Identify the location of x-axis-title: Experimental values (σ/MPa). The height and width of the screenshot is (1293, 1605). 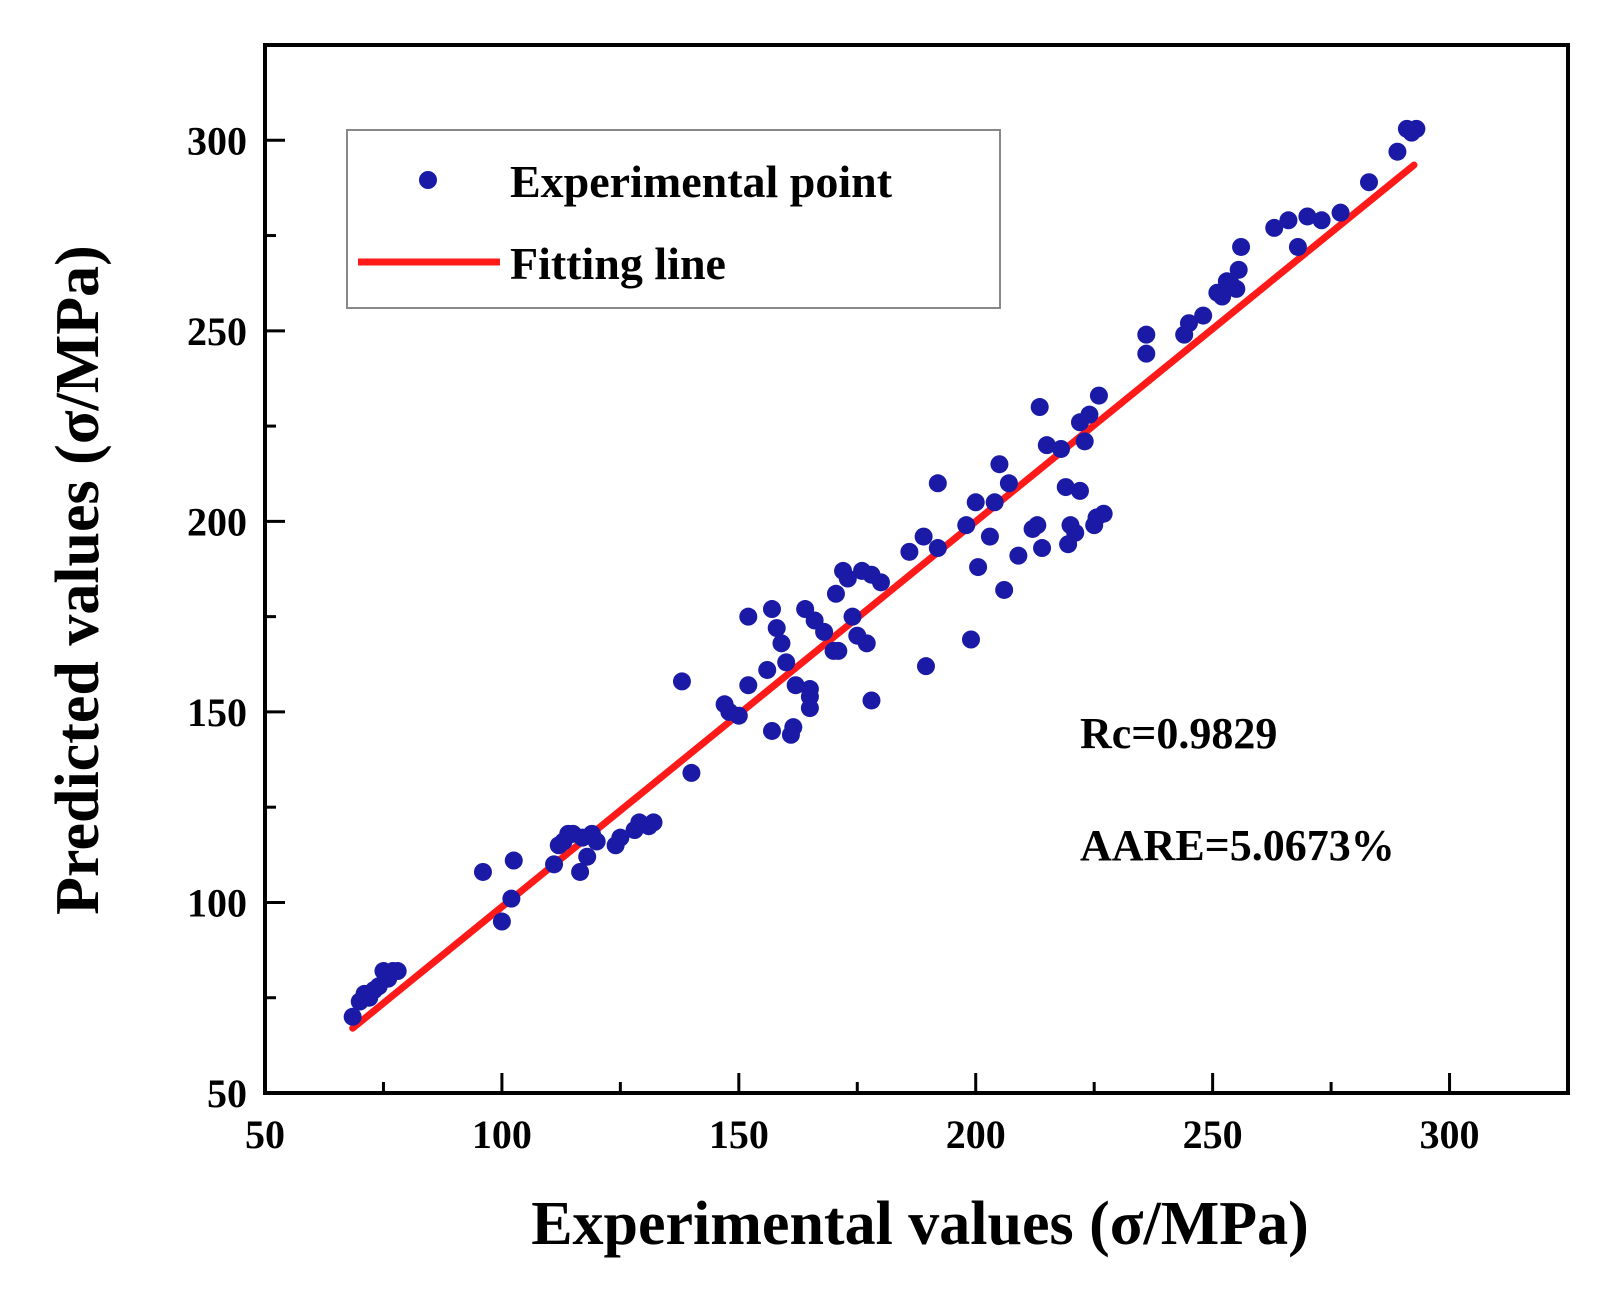
(920, 1224).